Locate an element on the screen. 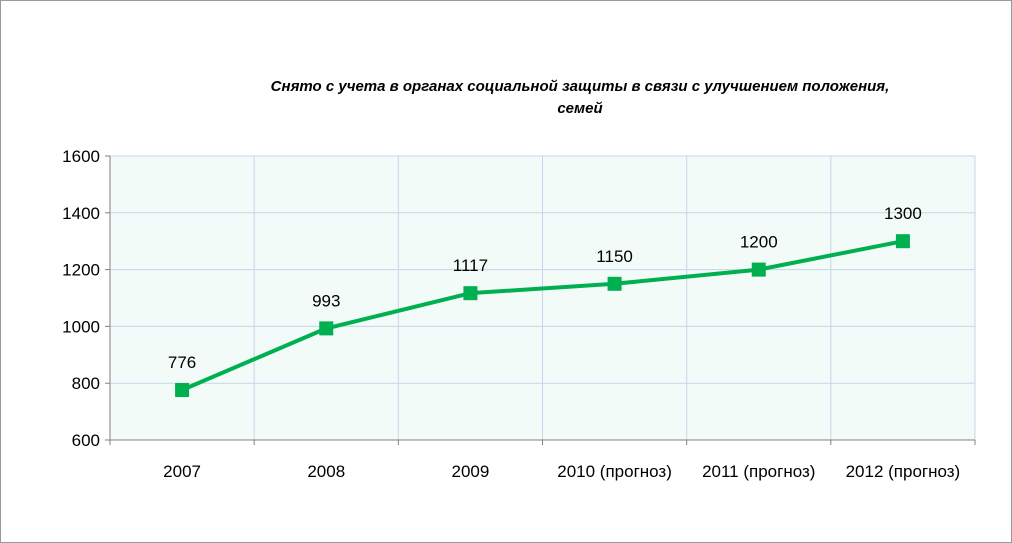  x-tick-label: 2011 (прогноз) is located at coordinates (758, 471).